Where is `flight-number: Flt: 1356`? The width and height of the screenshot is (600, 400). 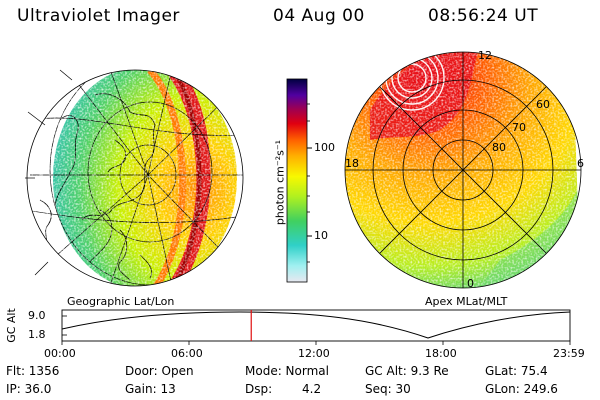 flight-number: Flt: 1356 is located at coordinates (33, 371).